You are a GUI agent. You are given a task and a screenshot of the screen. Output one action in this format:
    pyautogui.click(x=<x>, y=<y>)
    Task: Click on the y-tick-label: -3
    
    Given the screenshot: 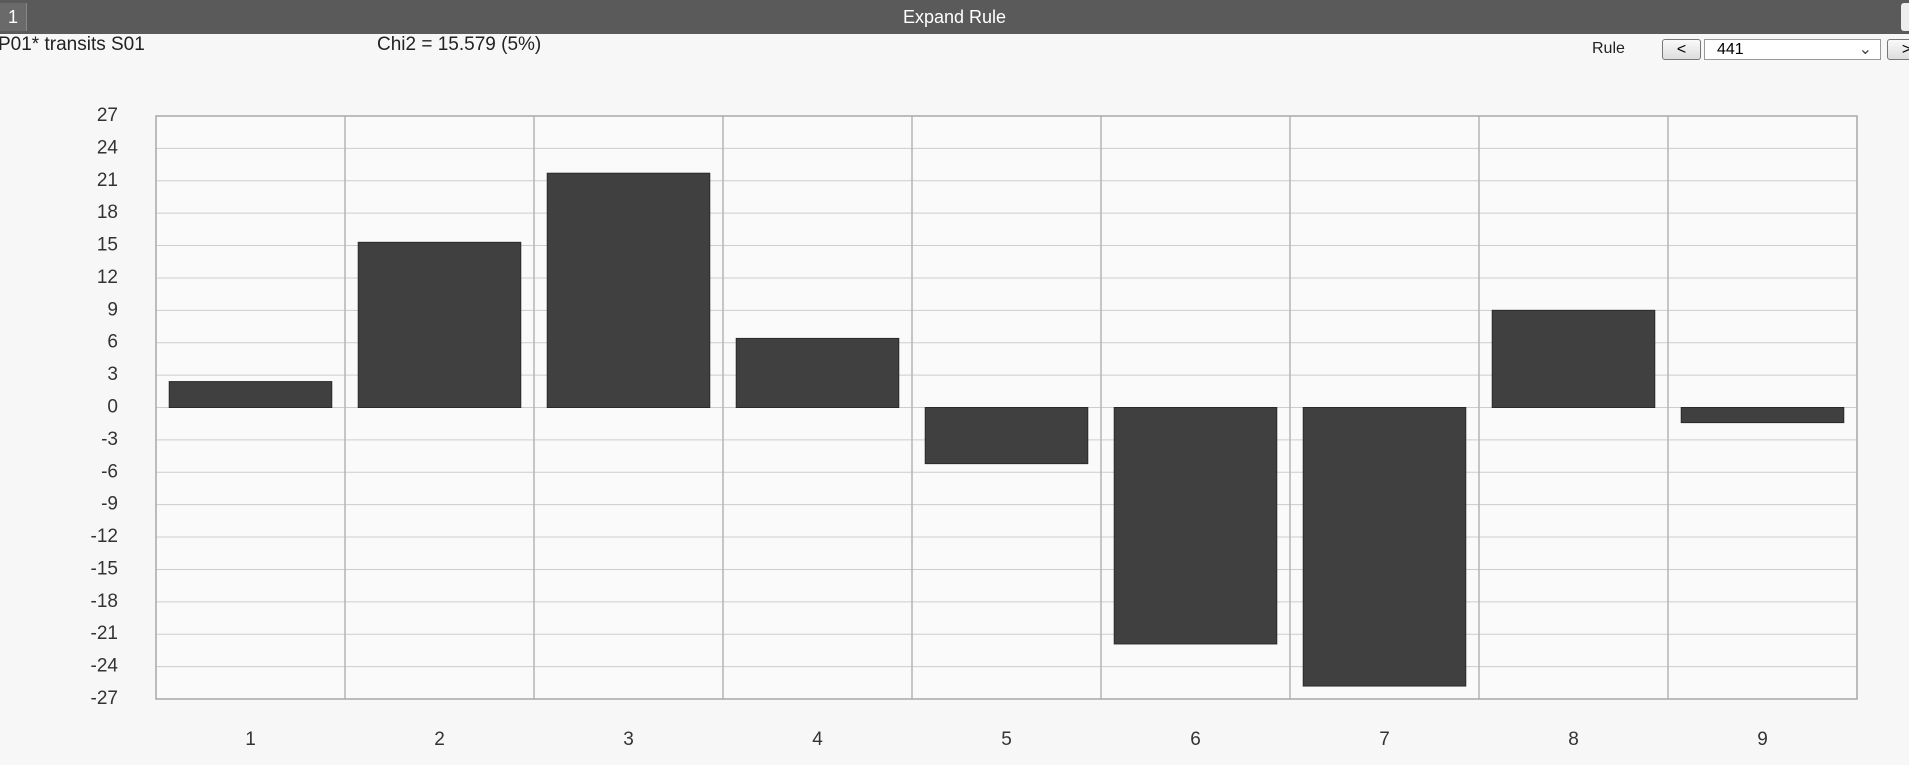 What is the action you would take?
    pyautogui.click(x=109, y=439)
    